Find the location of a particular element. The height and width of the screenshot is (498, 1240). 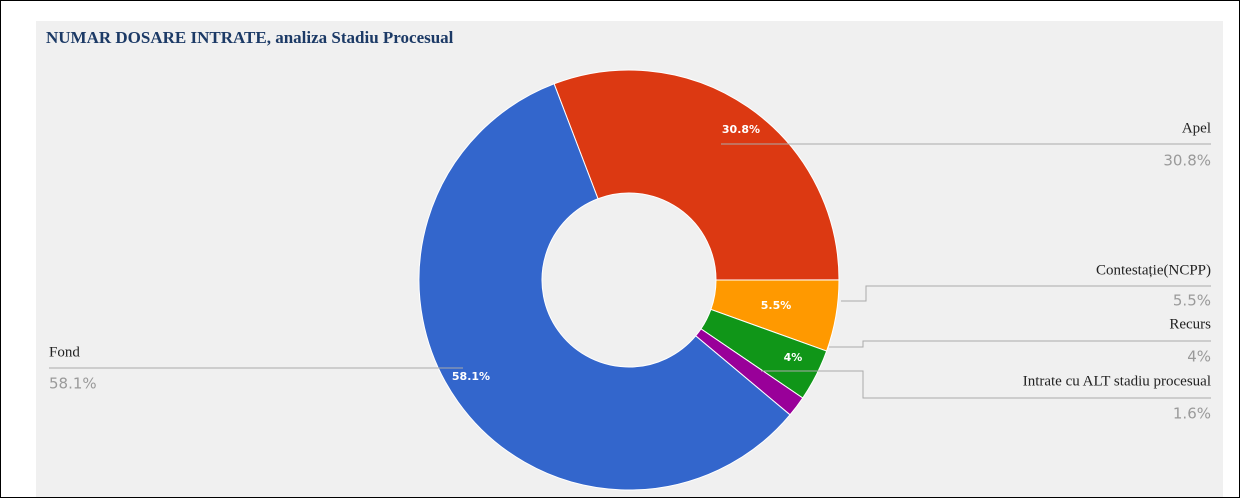

slice-label: Intrate cu ALT stadiu procesual is located at coordinates (1117, 381).